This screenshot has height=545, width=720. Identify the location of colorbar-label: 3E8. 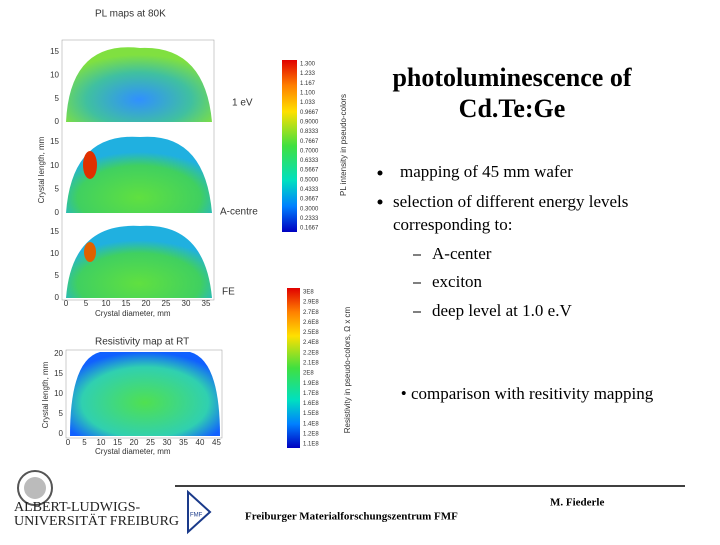
(308, 293).